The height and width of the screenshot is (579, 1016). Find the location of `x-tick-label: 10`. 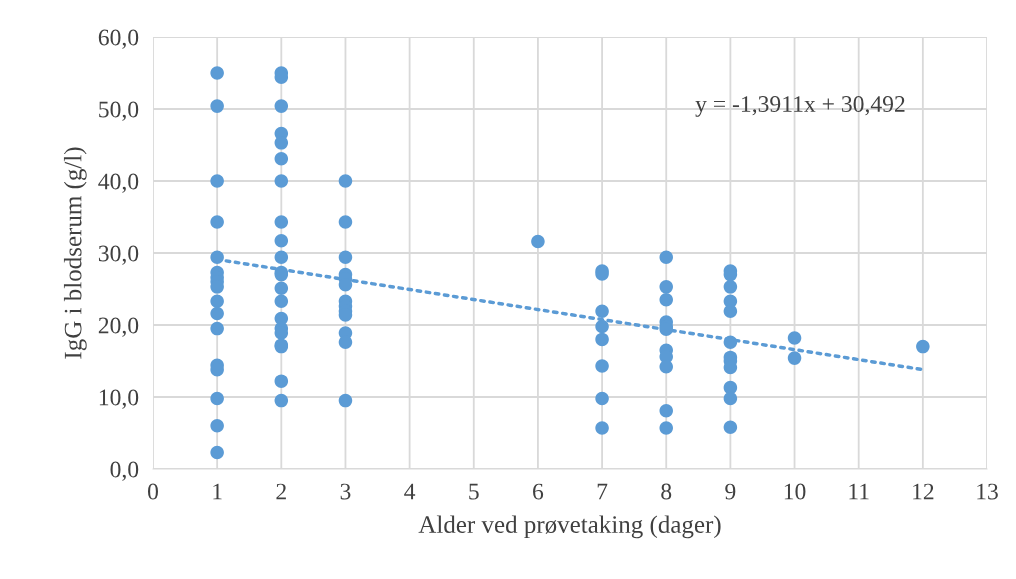

x-tick-label: 10 is located at coordinates (795, 491).